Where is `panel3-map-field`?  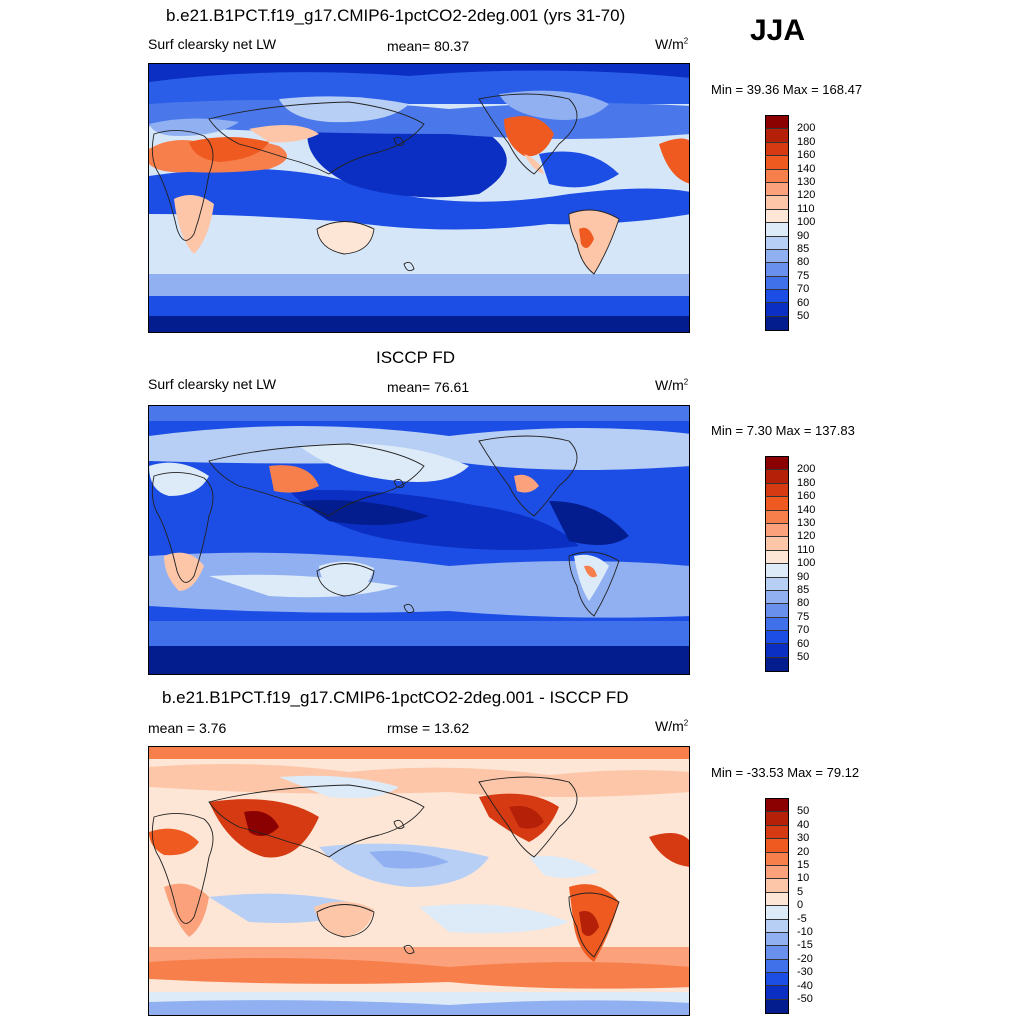
panel3-map-field is located at coordinates (419, 881).